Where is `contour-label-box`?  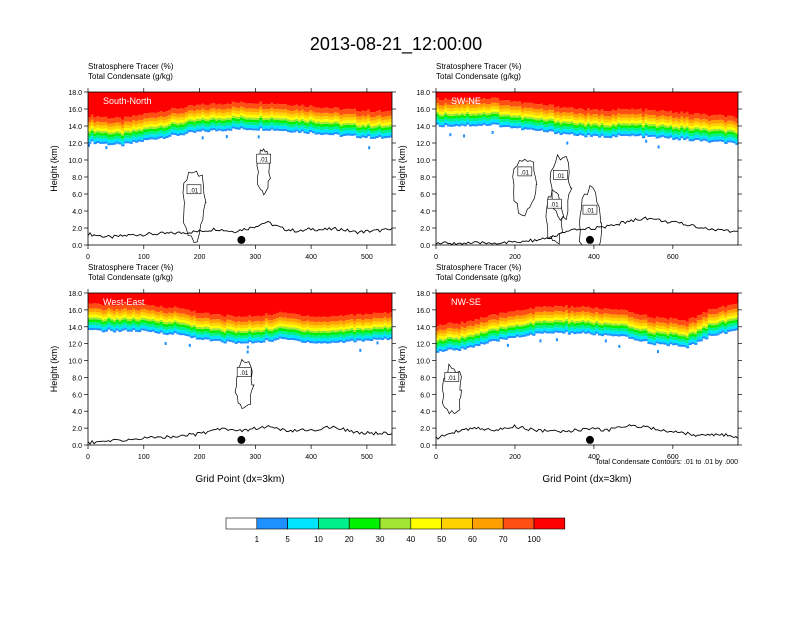
contour-label-box is located at coordinates (525, 171).